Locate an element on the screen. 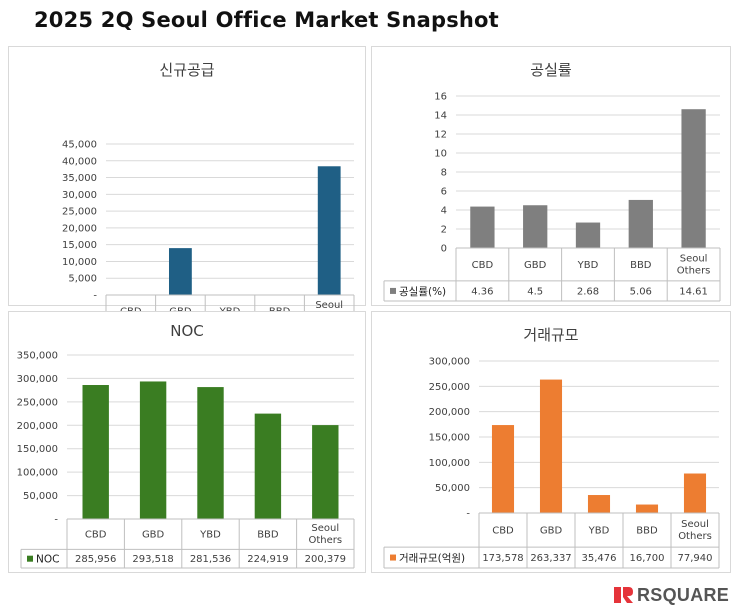 The width and height of the screenshot is (737, 616). legend-label: 거래규모(억원) is located at coordinates (432, 559).